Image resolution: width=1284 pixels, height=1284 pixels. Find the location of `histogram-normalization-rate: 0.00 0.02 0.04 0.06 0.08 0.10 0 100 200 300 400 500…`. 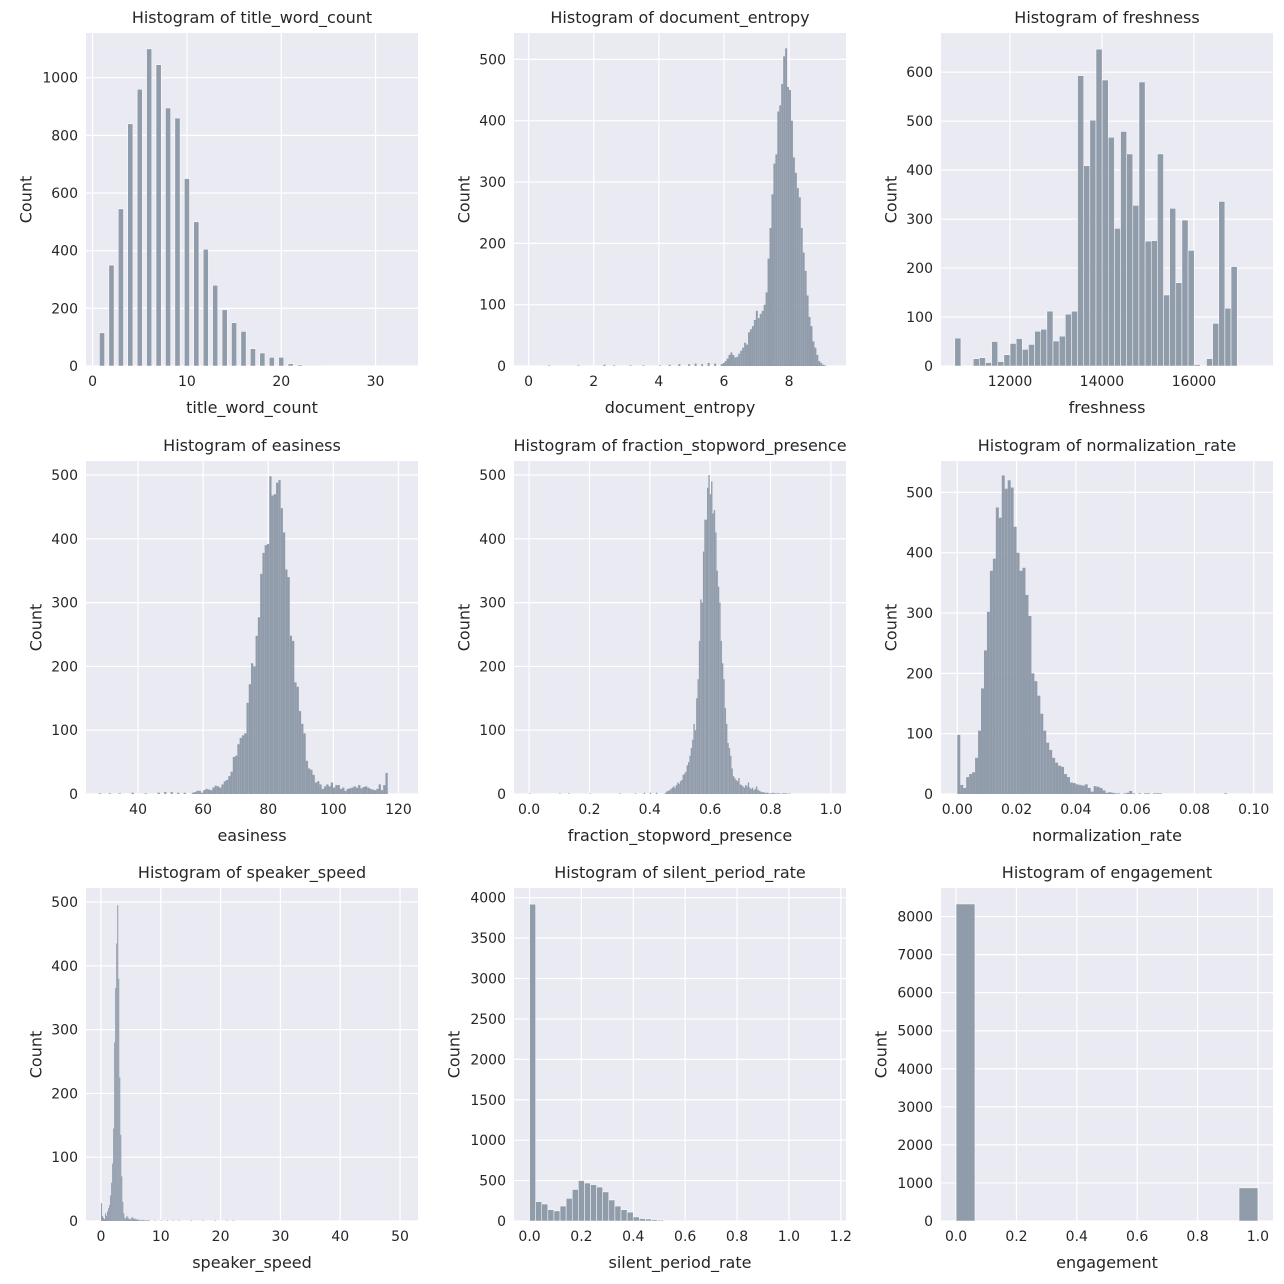

histogram-normalization-rate: 0.00 0.02 0.04 0.06 0.08 0.10 0 100 200 300 400 500… is located at coordinates (1077, 640).